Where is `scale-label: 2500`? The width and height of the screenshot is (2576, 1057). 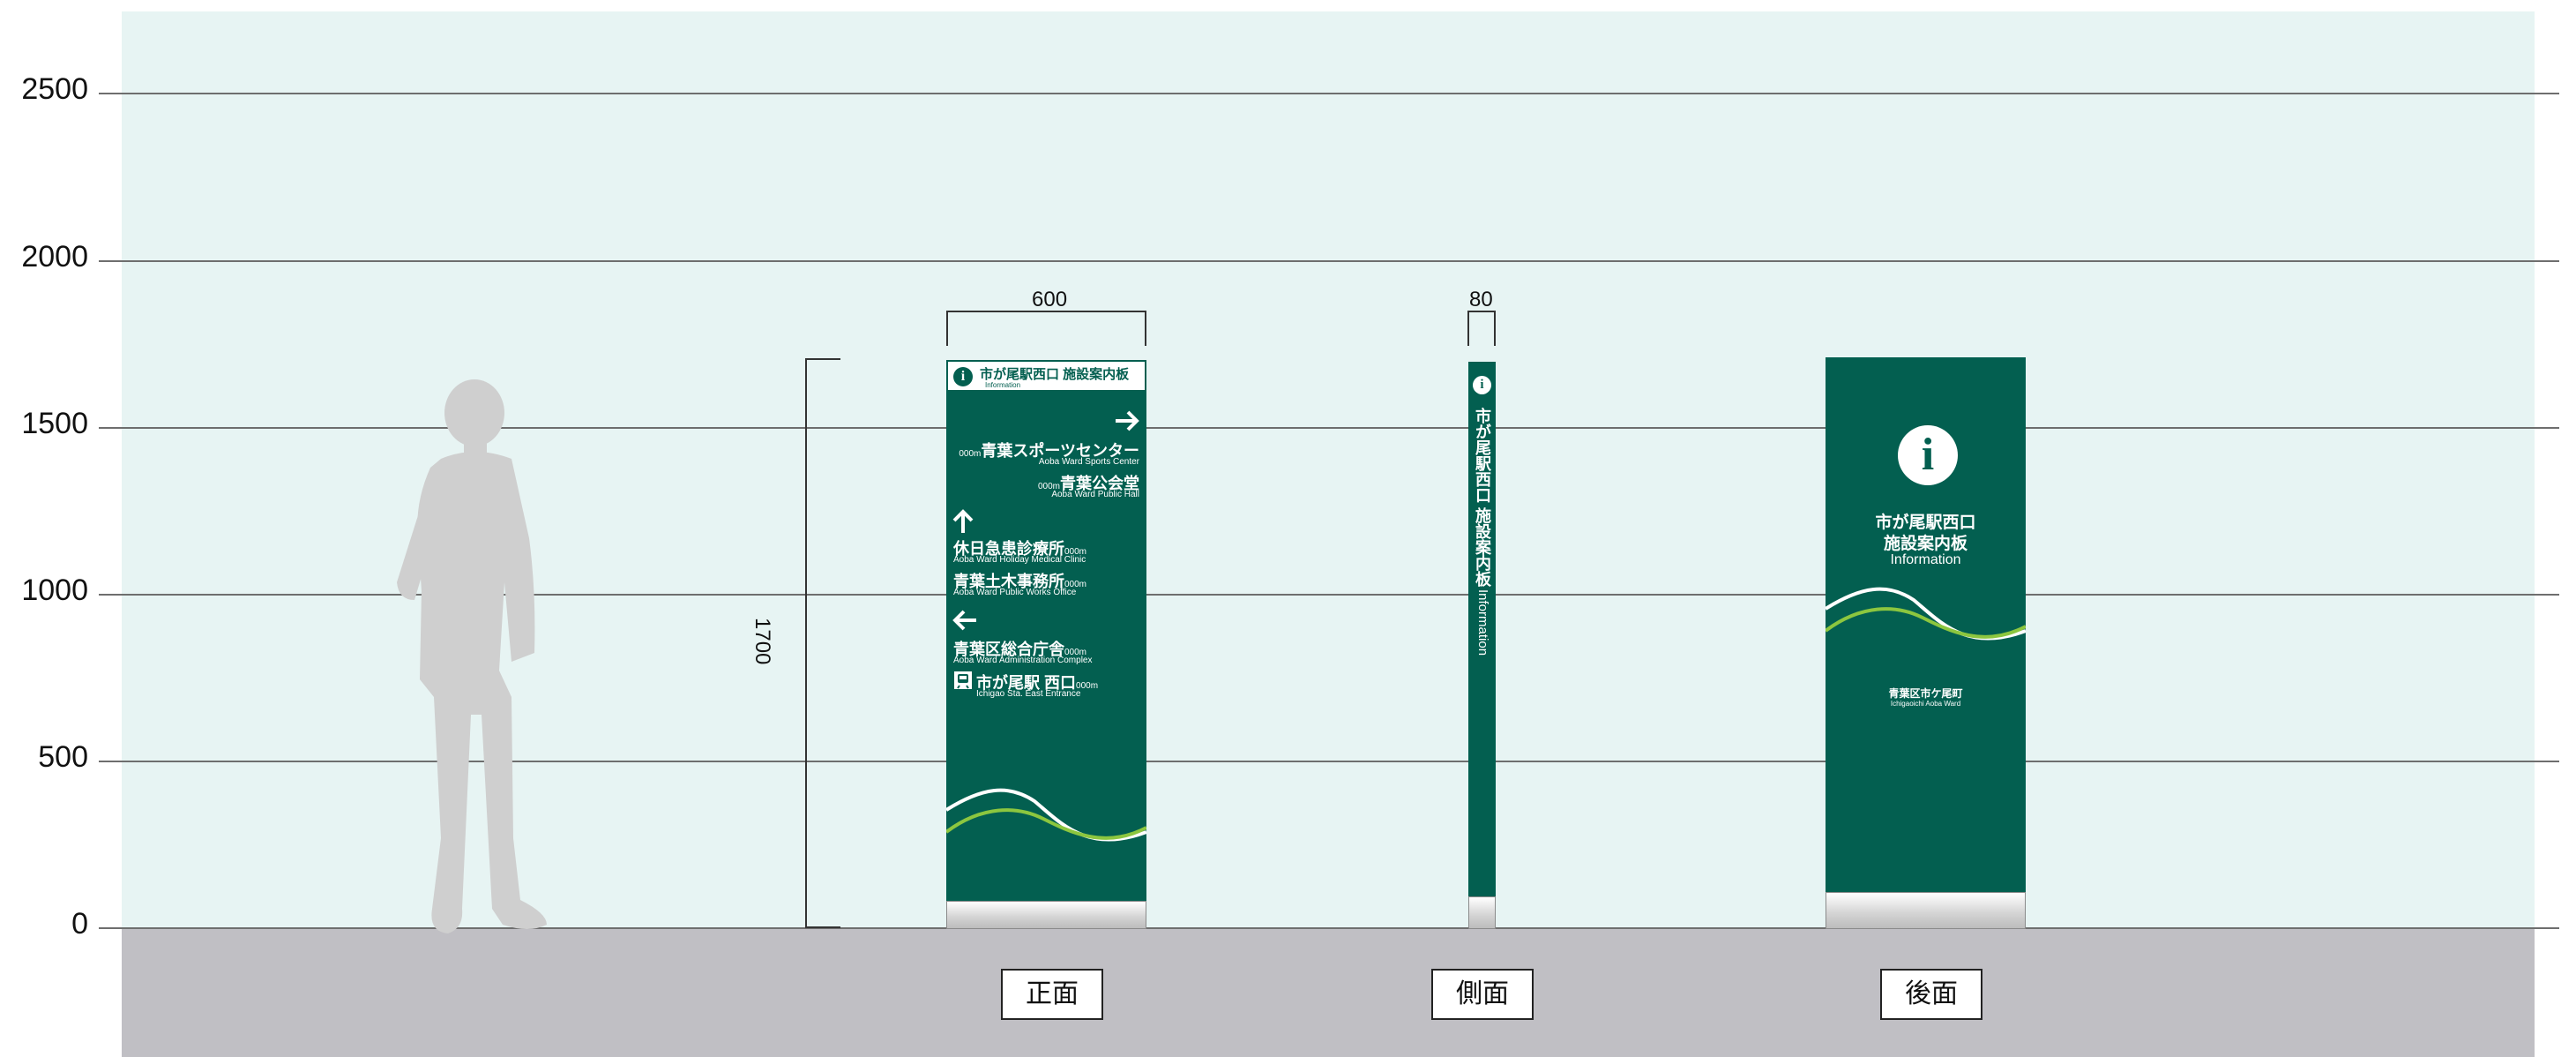 scale-label: 2500 is located at coordinates (54, 89).